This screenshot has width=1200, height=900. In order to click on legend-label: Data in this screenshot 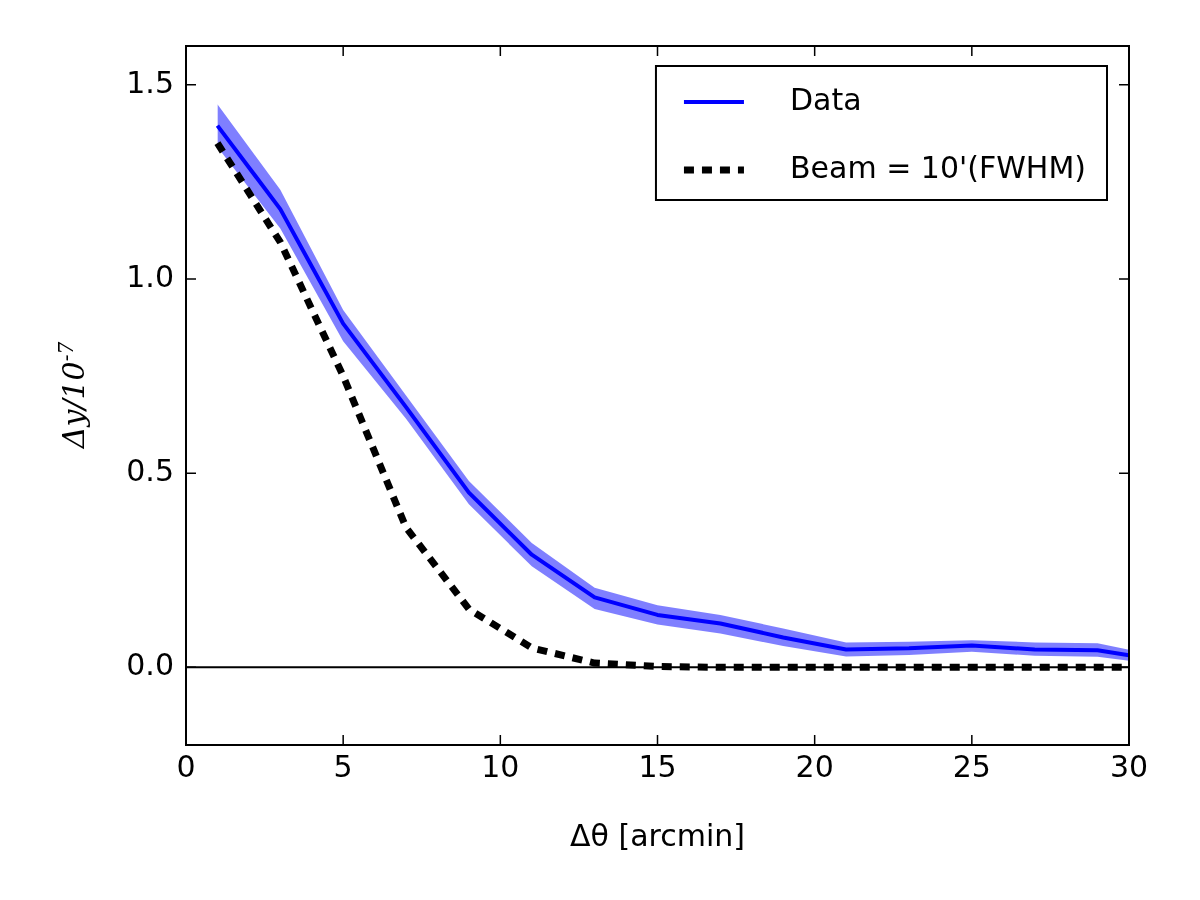, I will do `click(825, 99)`.